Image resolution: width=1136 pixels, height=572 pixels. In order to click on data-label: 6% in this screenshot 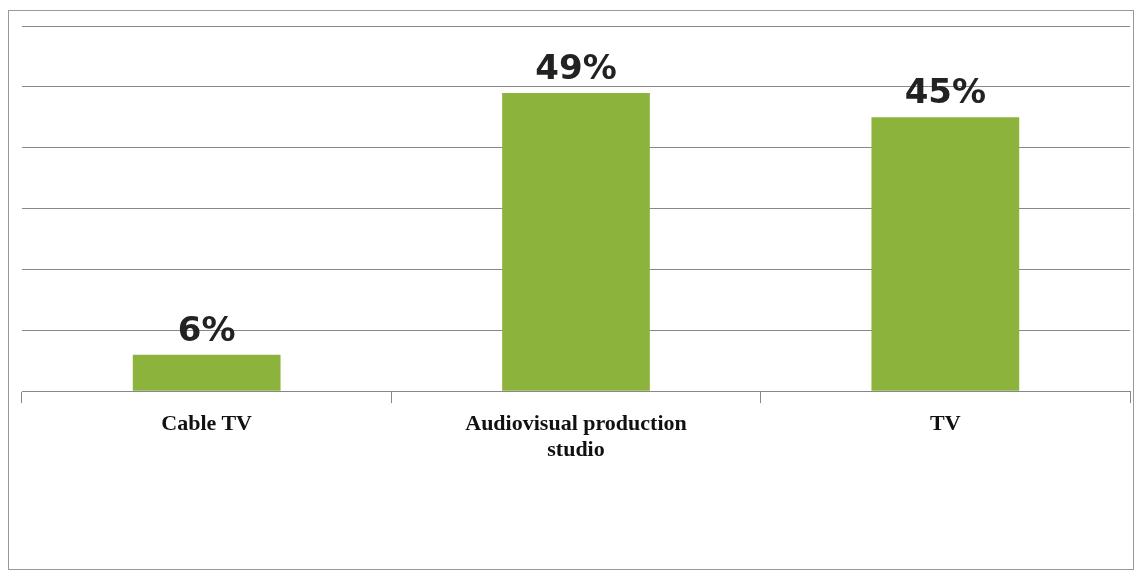, I will do `click(206, 328)`.